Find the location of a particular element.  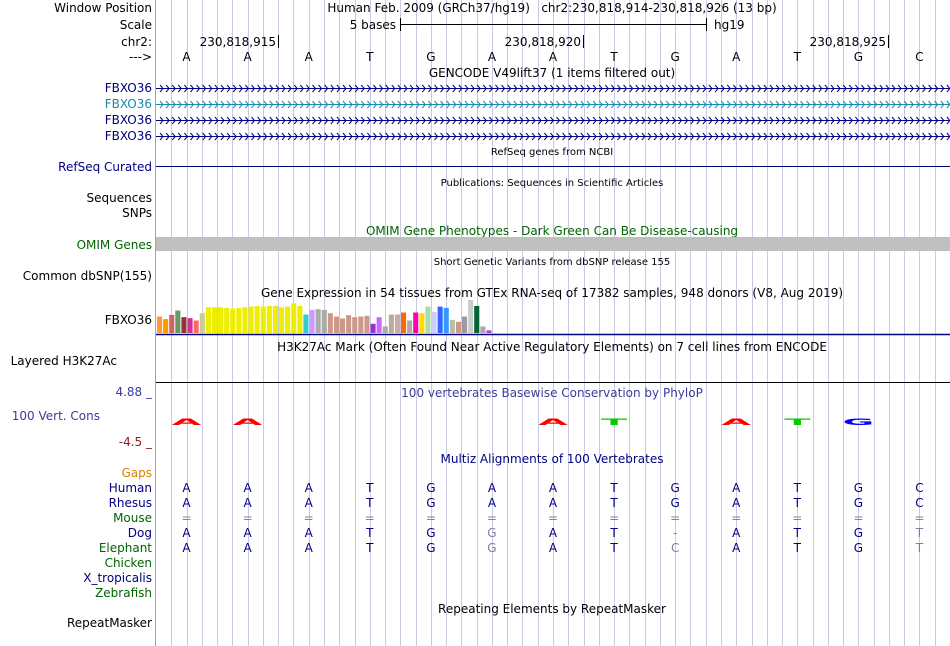

gtex-expression-bars is located at coordinates (324, 316).